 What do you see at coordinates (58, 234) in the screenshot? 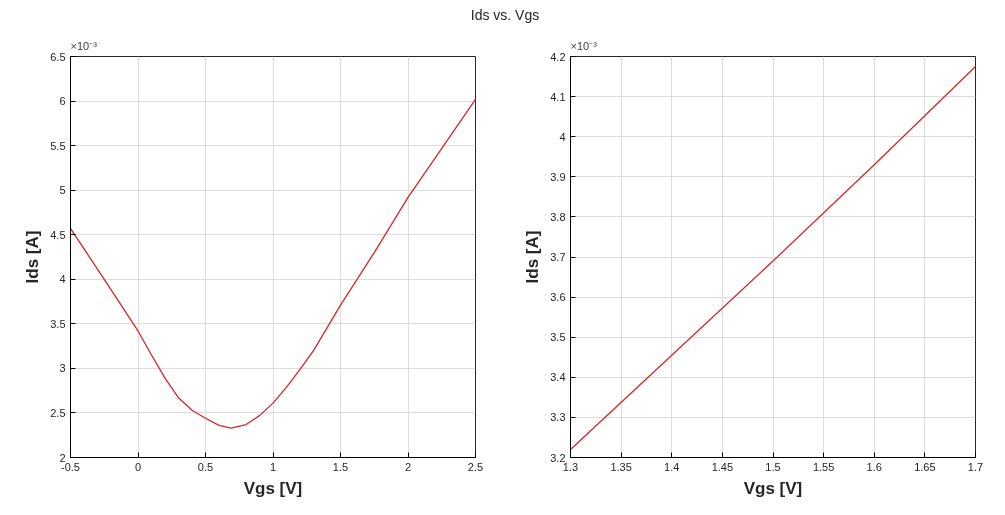
I see `y-tick-label: 4.5` at bounding box center [58, 234].